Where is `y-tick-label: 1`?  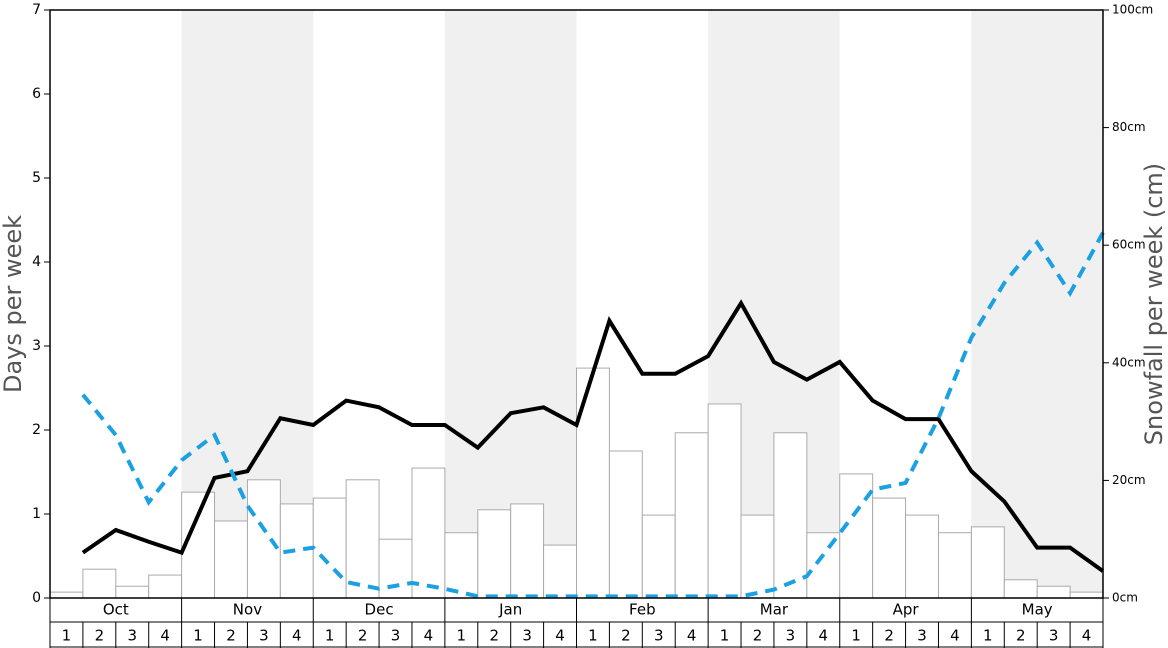 y-tick-label: 1 is located at coordinates (36, 514).